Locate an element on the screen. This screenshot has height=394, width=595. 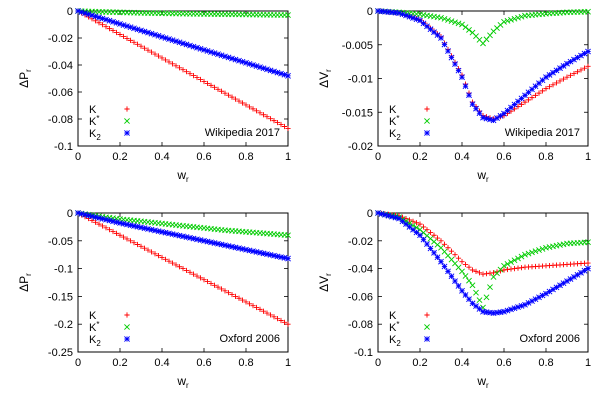
x-axis-label-subscript: r is located at coordinates (487, 179).